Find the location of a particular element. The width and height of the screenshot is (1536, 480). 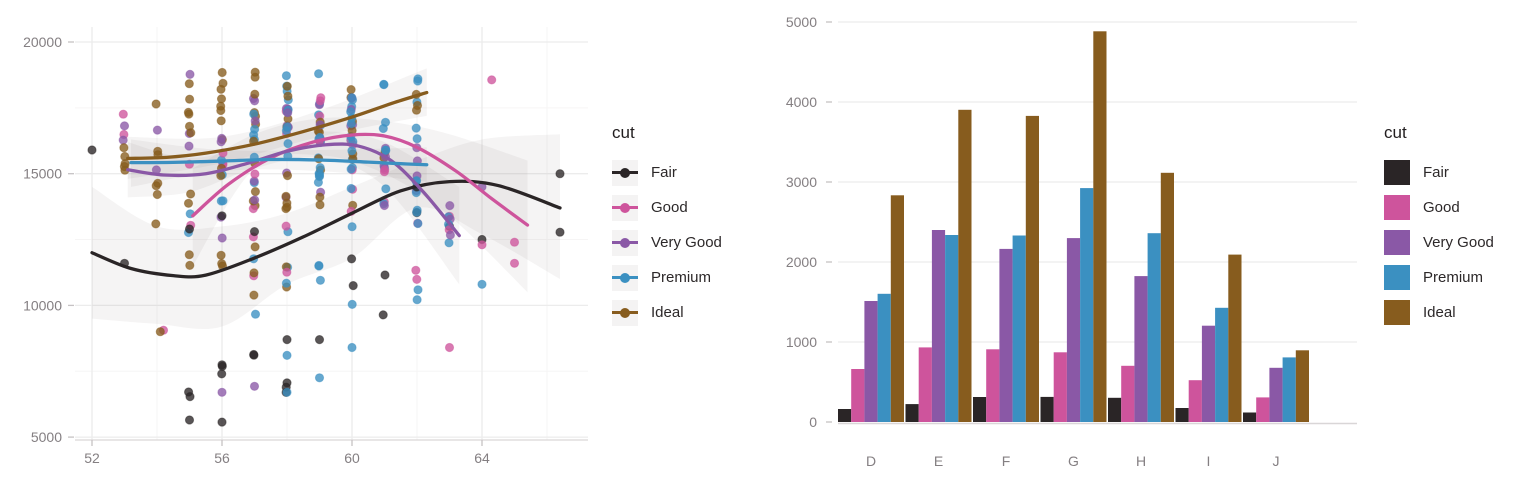

svg-text: 20000 is located at coordinates (42, 42).